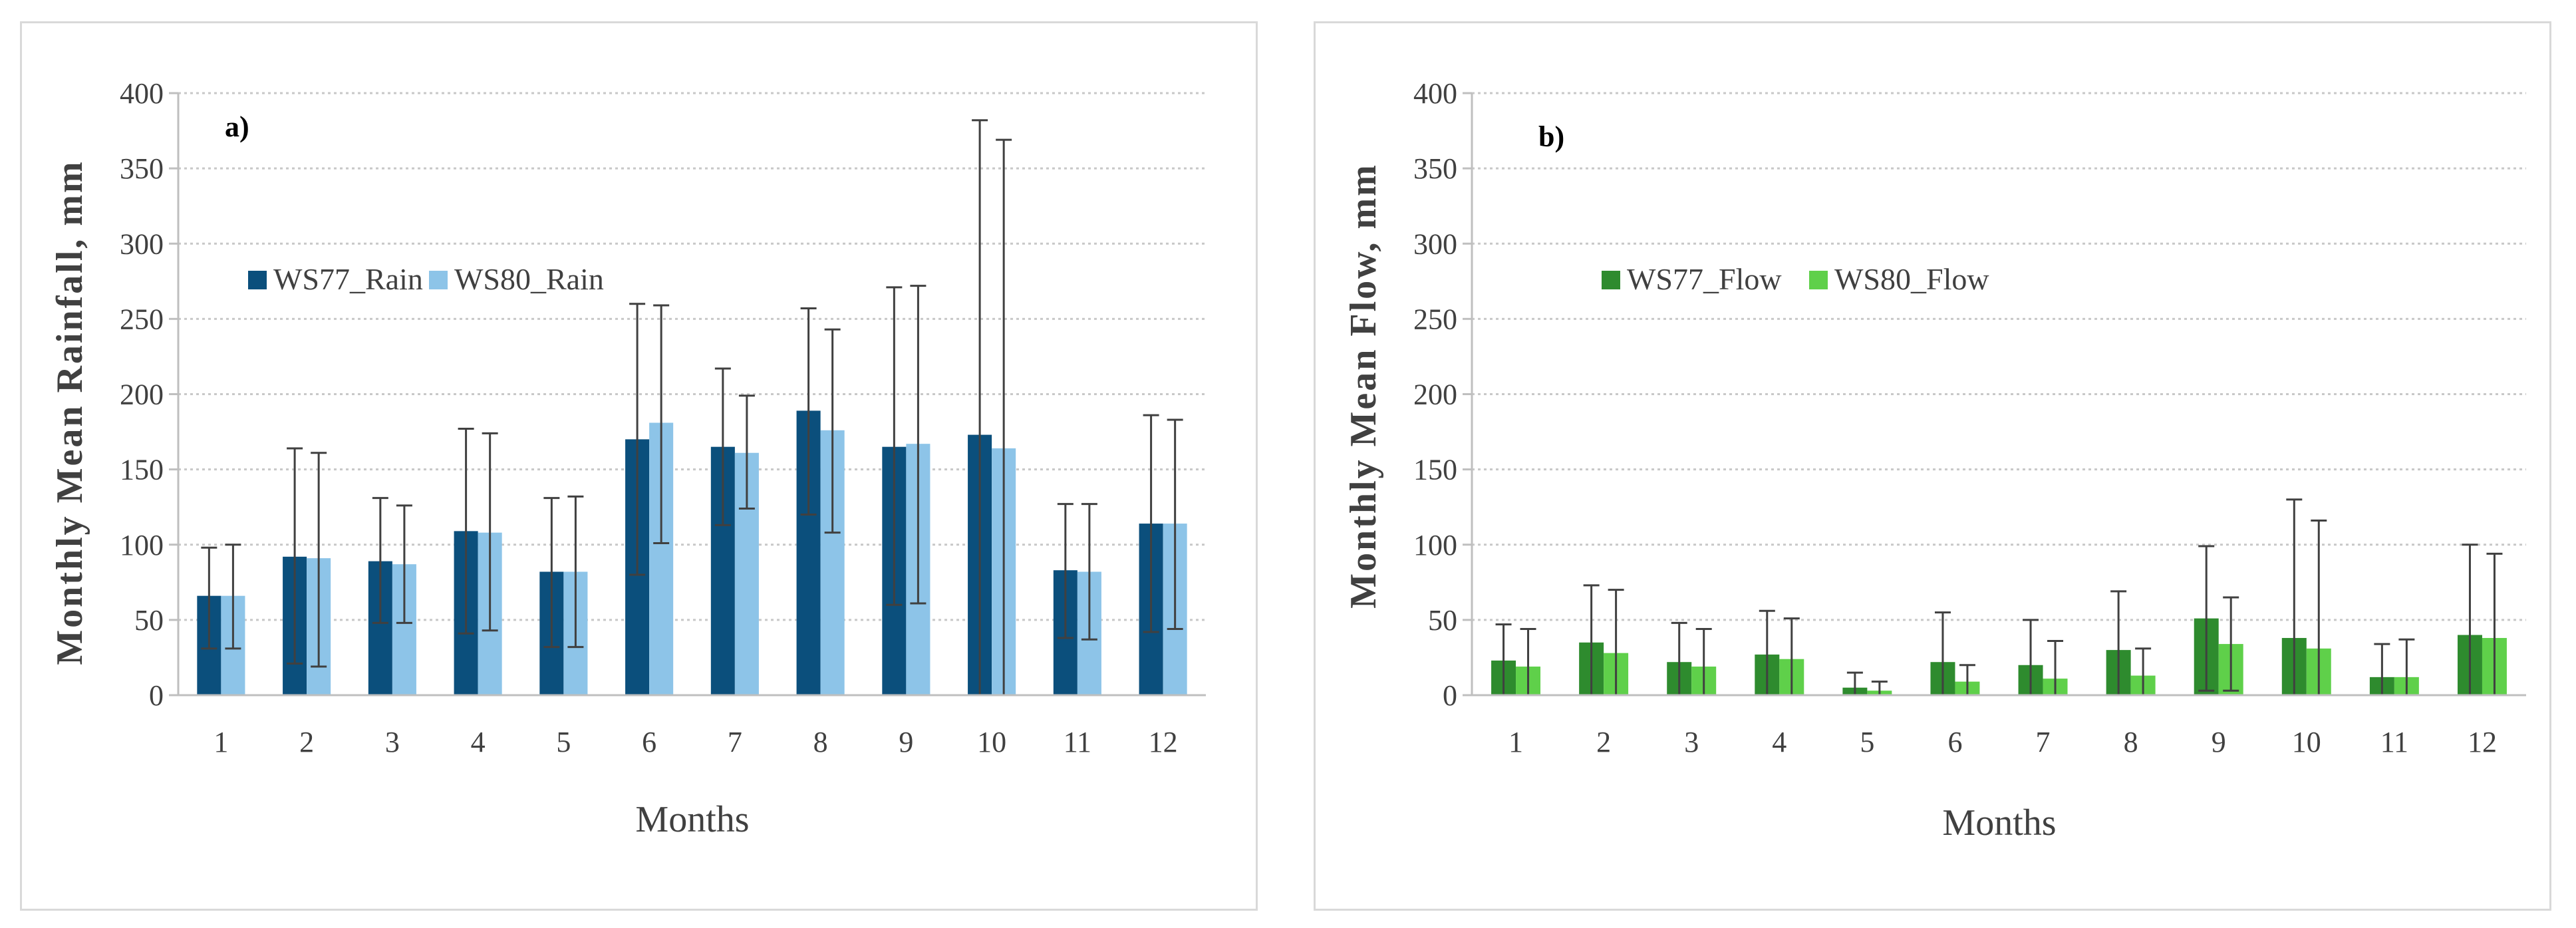  I want to click on panel-label: a), so click(237, 126).